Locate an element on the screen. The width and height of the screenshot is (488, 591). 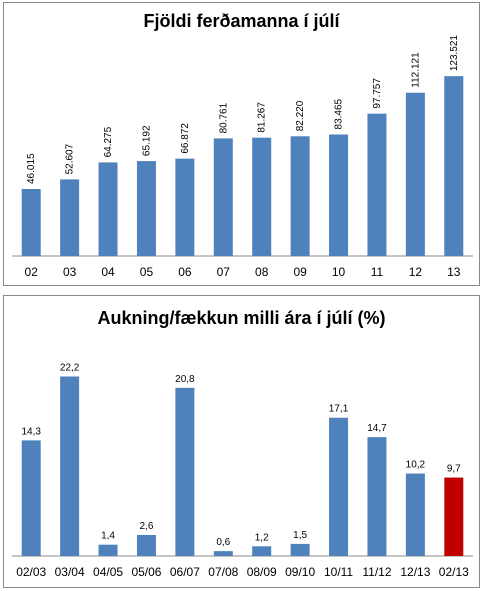
data-label: 83.465 is located at coordinates (339, 113).